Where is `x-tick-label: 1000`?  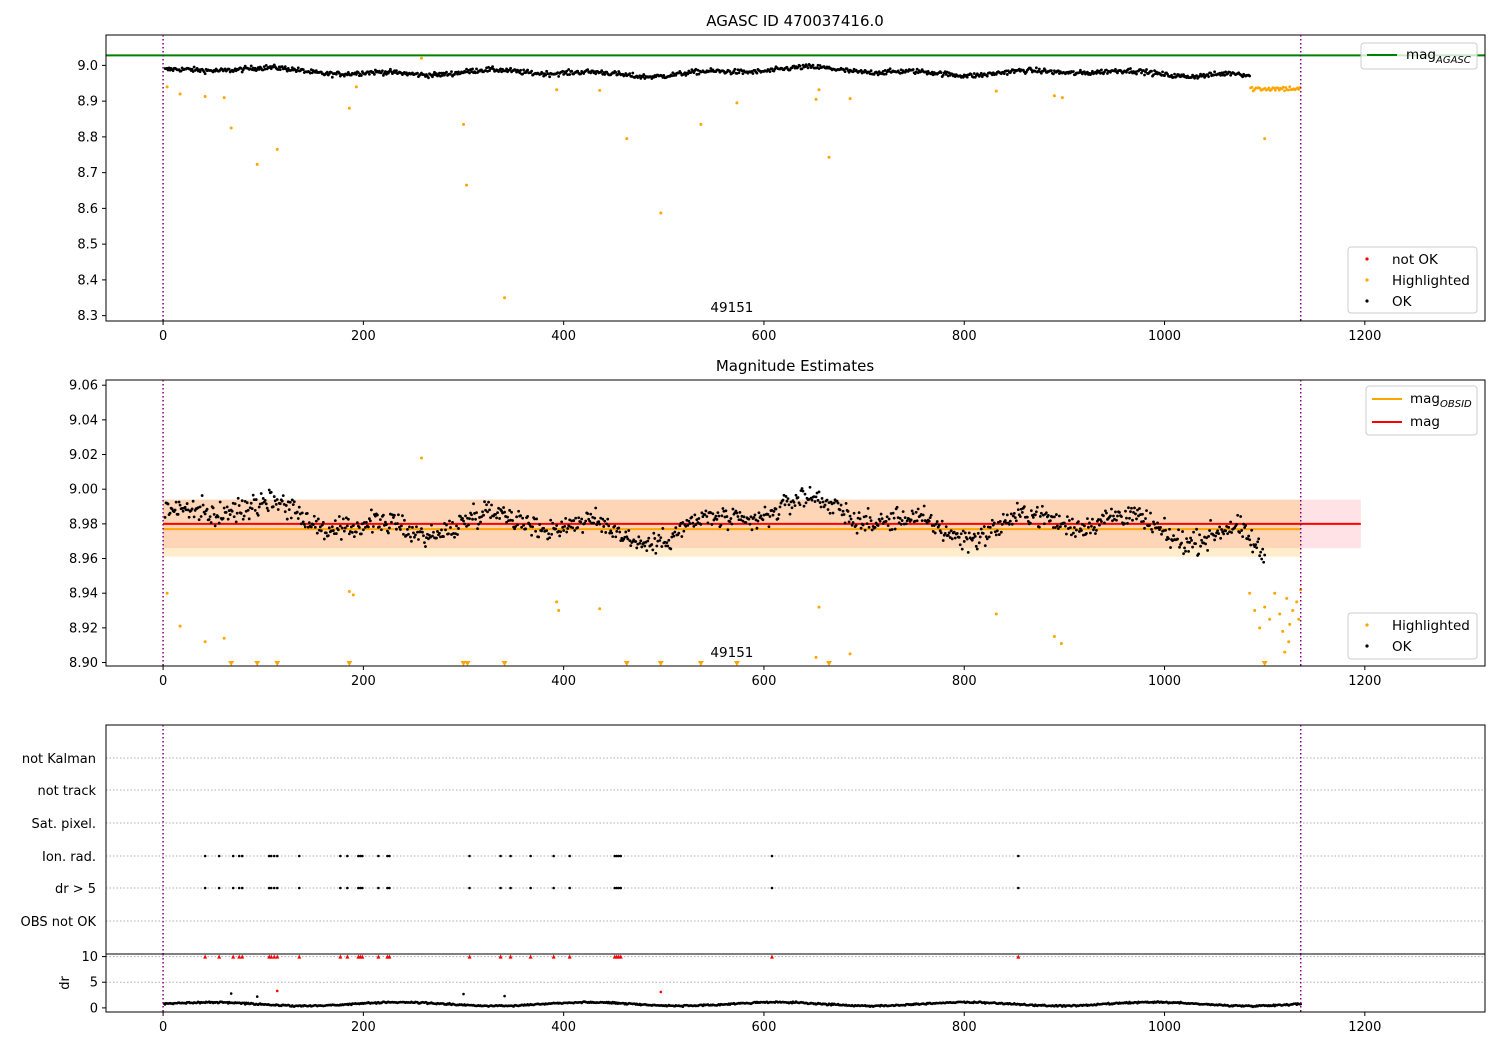
x-tick-label: 1000 is located at coordinates (1164, 681).